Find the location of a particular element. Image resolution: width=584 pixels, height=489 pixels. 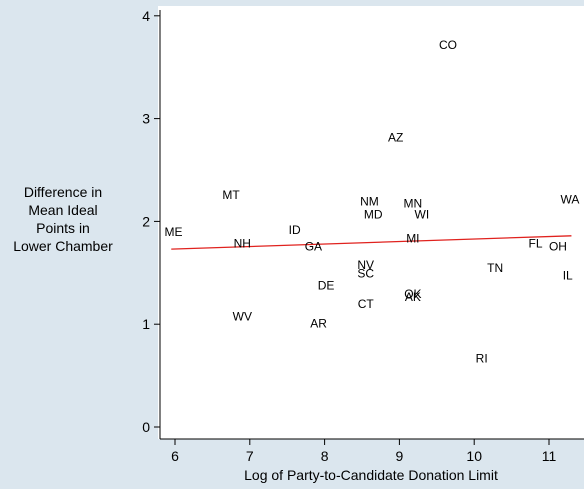

point-label-de: DE is located at coordinates (326, 286).